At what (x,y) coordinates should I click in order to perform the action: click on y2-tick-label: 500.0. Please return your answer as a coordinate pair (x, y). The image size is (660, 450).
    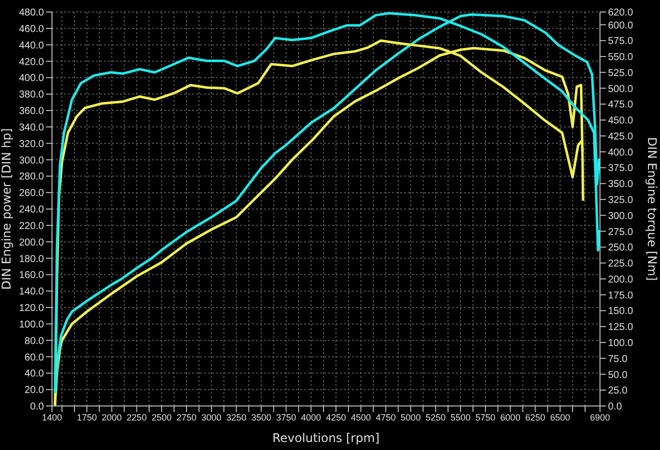
    Looking at the image, I should click on (621, 89).